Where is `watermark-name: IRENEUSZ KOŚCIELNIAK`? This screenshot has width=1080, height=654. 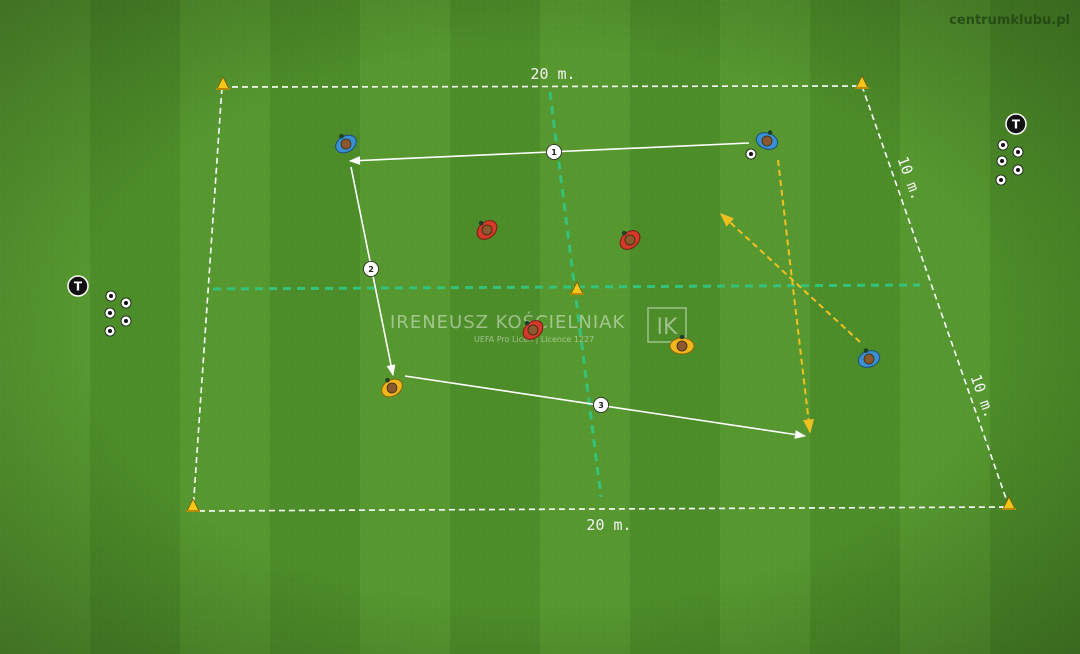 watermark-name: IRENEUSZ KOŚCIELNIAK is located at coordinates (507, 322).